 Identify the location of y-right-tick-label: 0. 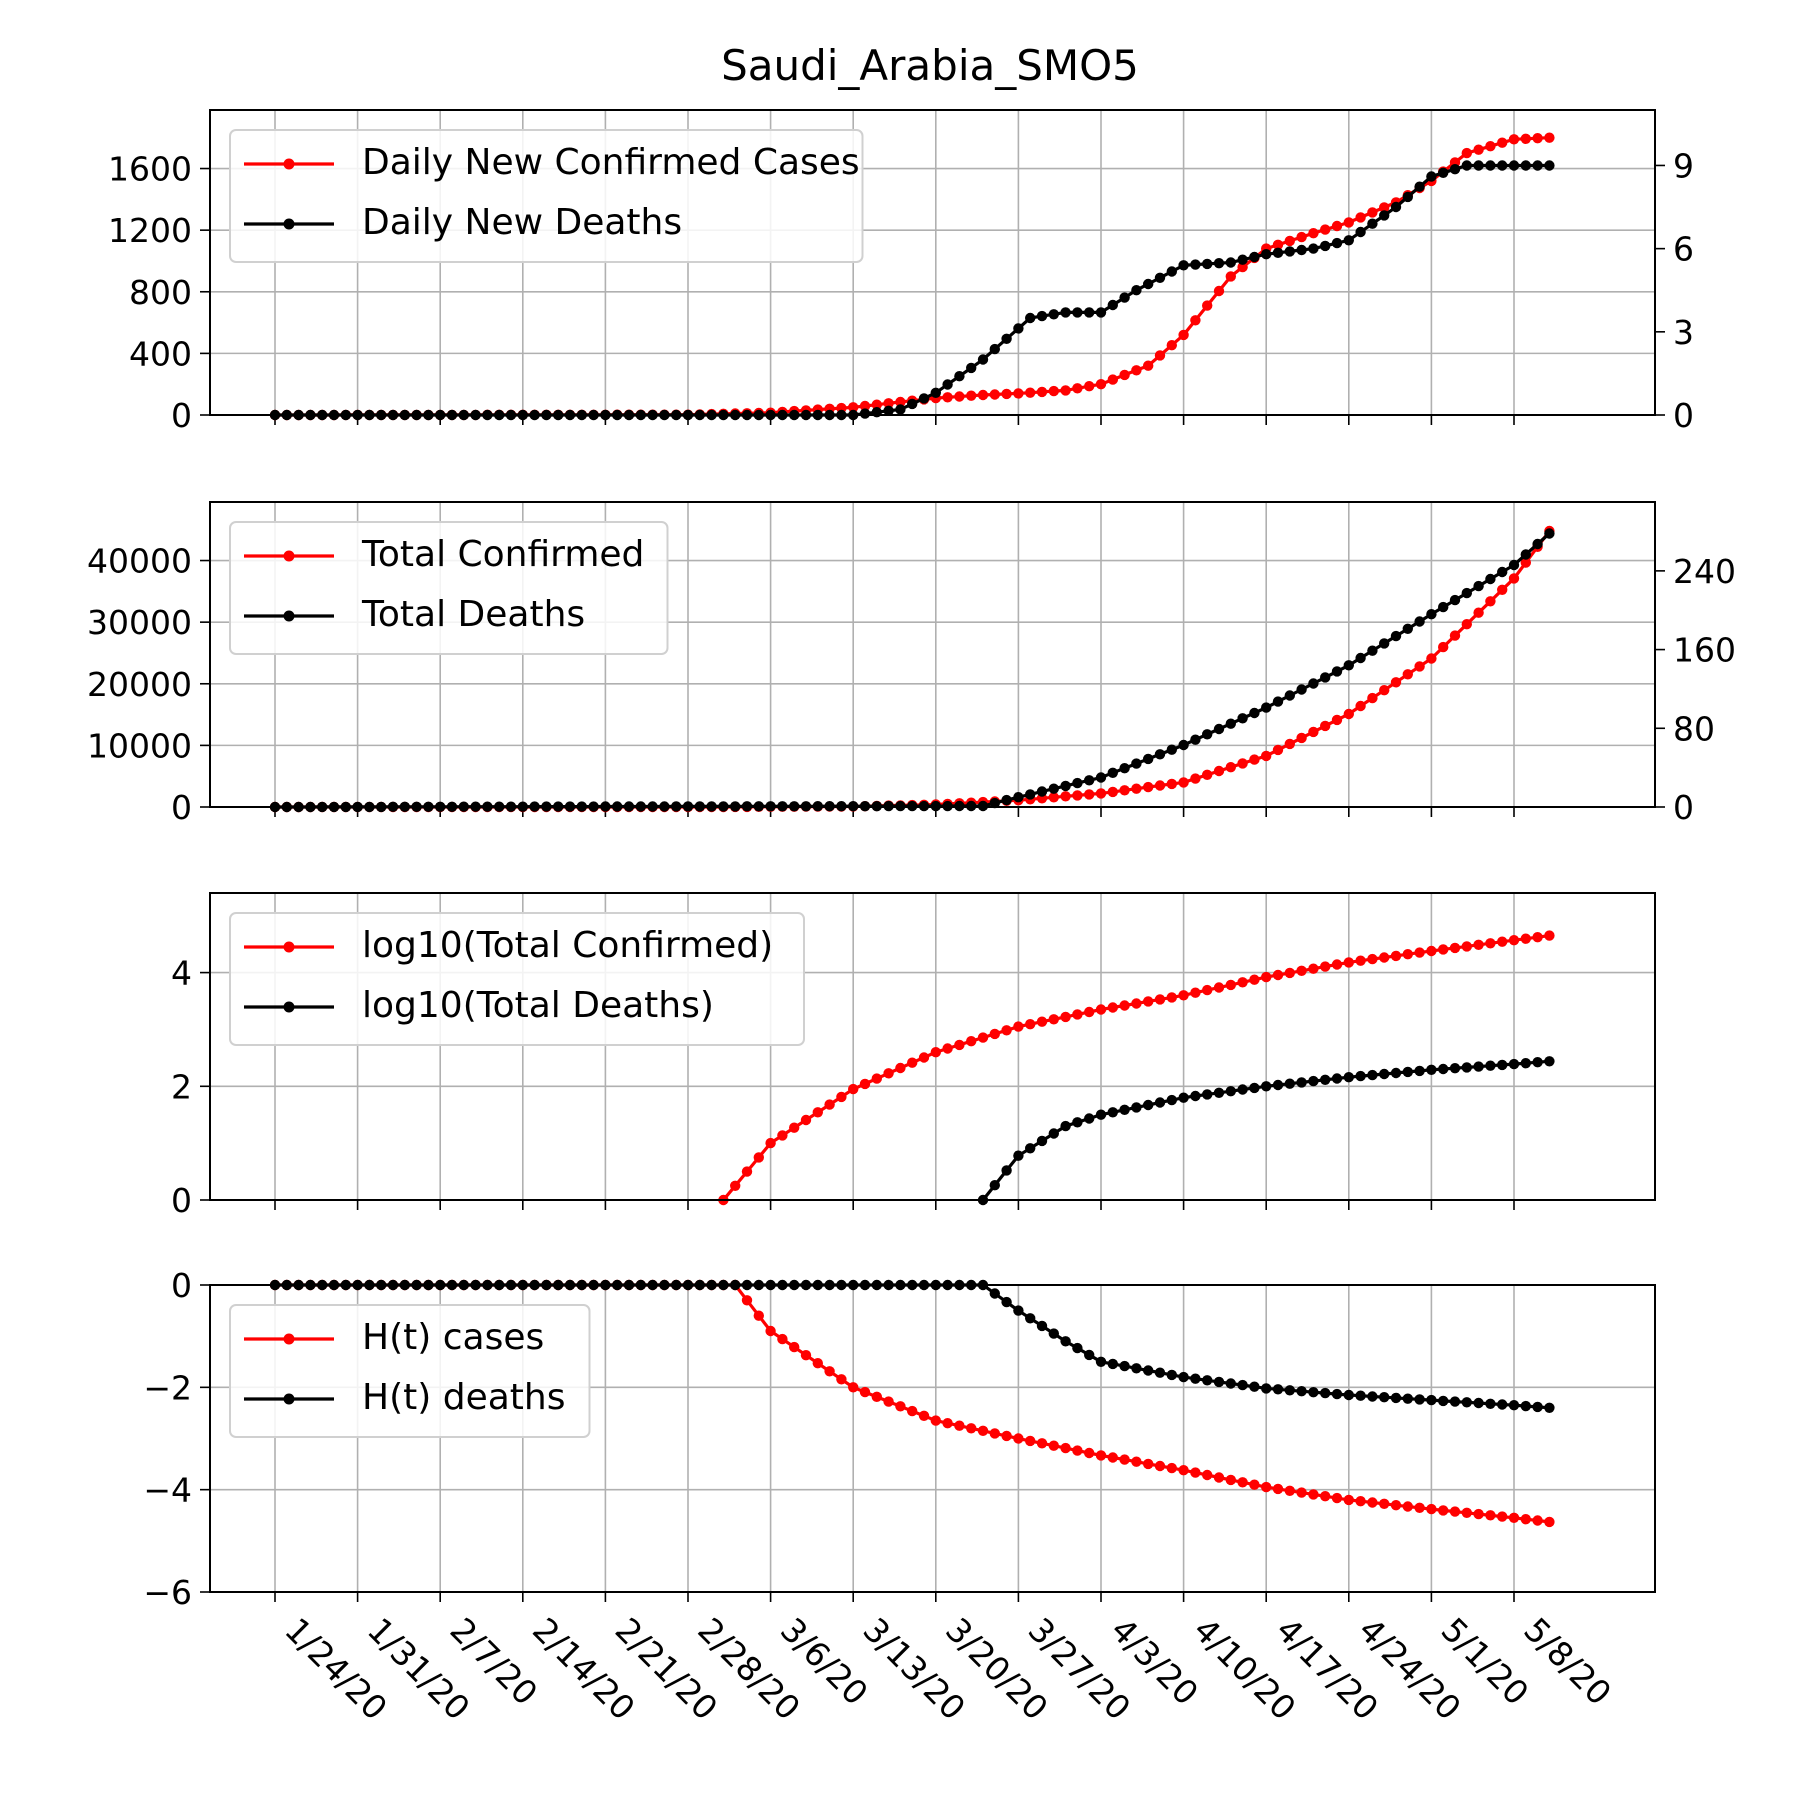
(1683, 415).